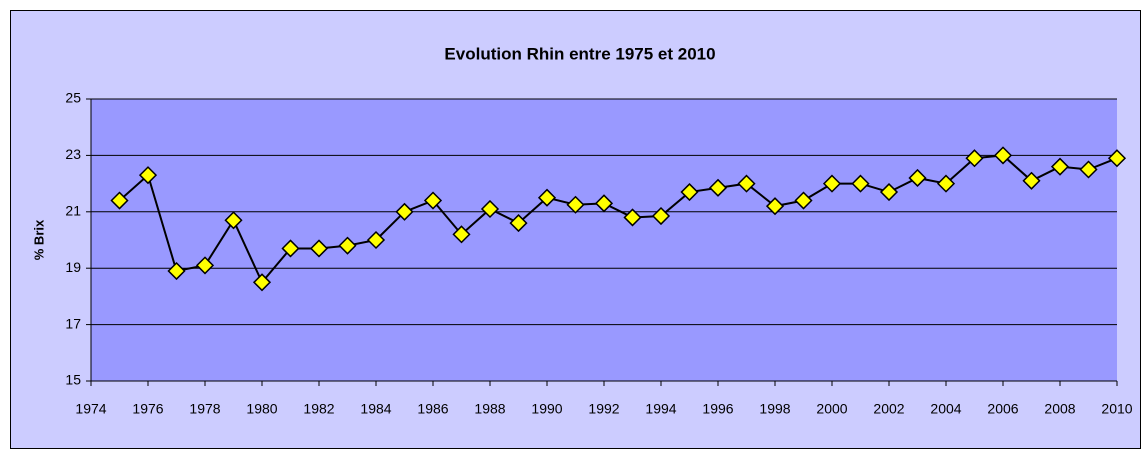 This screenshot has height=455, width=1147. What do you see at coordinates (945, 409) in the screenshot?
I see `x-tick-label: 2004` at bounding box center [945, 409].